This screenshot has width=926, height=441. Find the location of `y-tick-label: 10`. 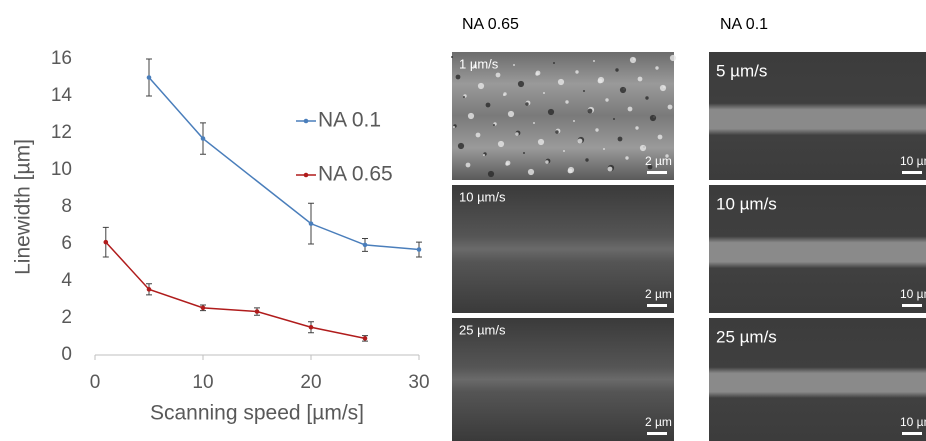

y-tick-label: 10 is located at coordinates (61, 169).